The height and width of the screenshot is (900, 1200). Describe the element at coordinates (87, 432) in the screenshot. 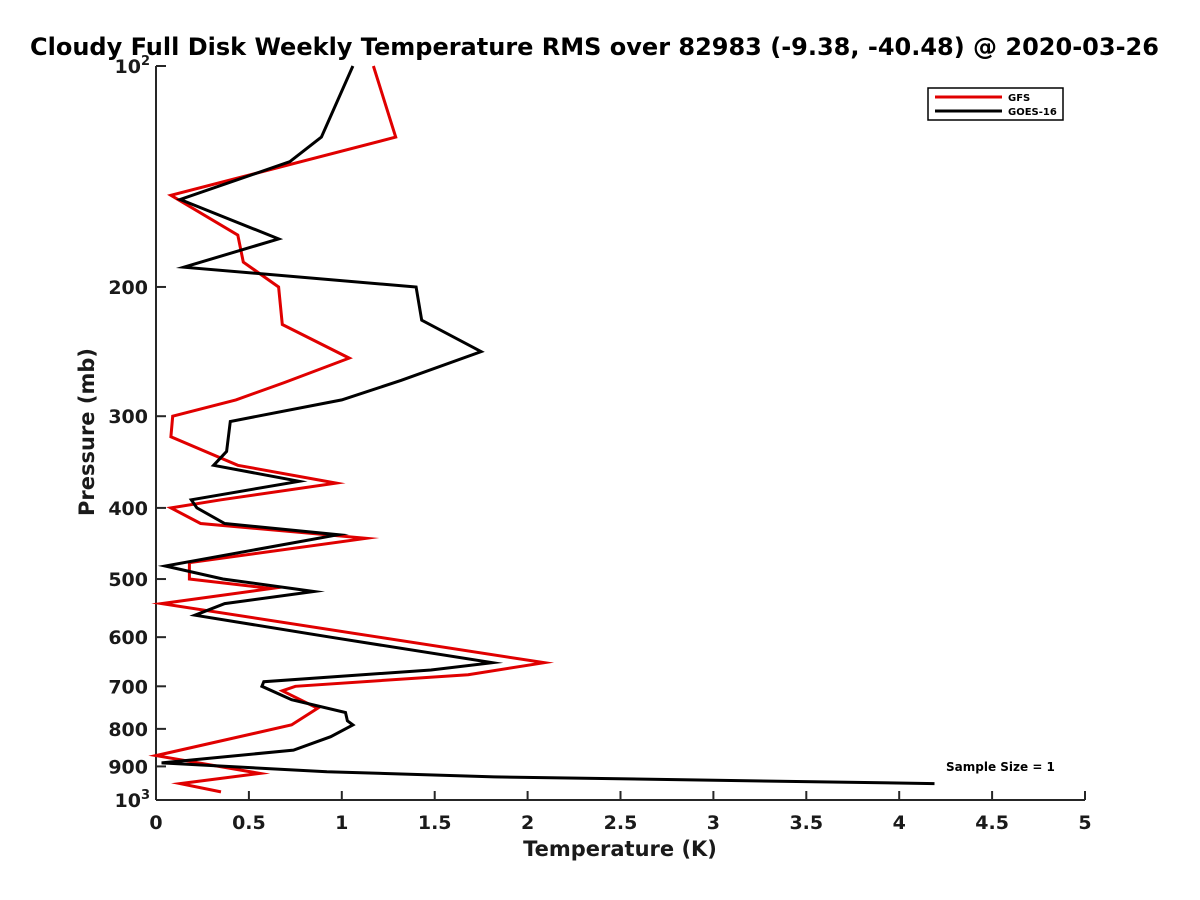

I see `y-axis-label: Pressure (mb)` at that location.